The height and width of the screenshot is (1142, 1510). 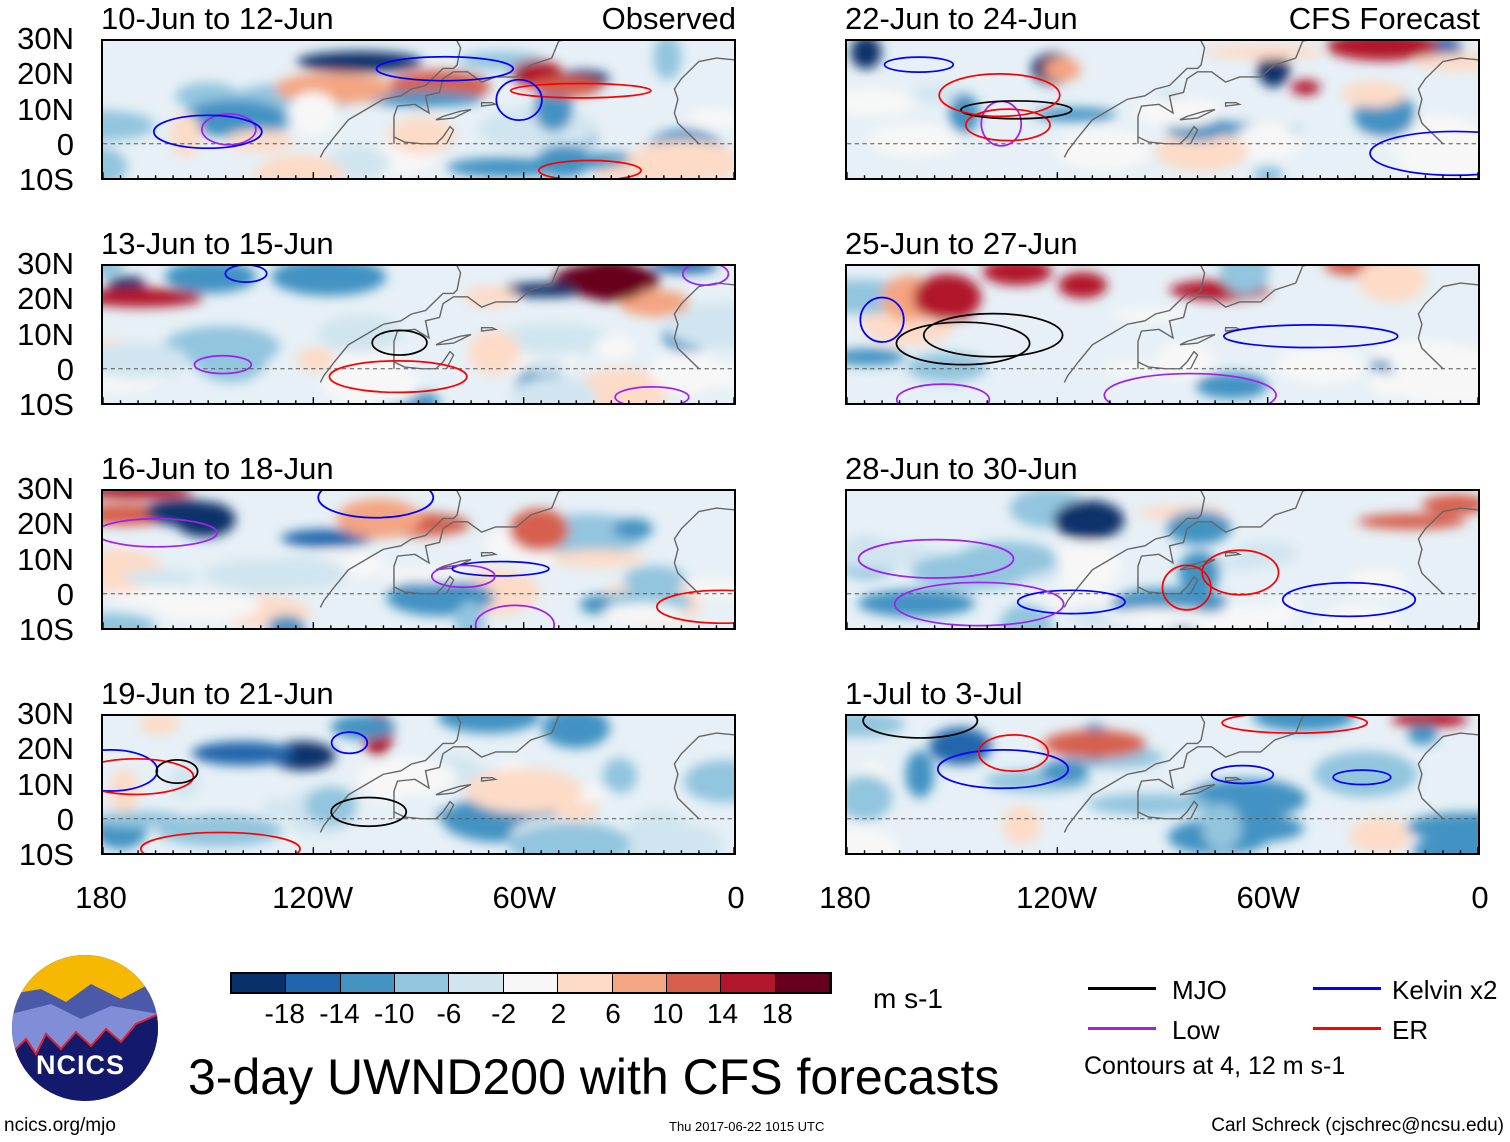 What do you see at coordinates (65, 819) in the screenshot?
I see `lat-label: 0` at bounding box center [65, 819].